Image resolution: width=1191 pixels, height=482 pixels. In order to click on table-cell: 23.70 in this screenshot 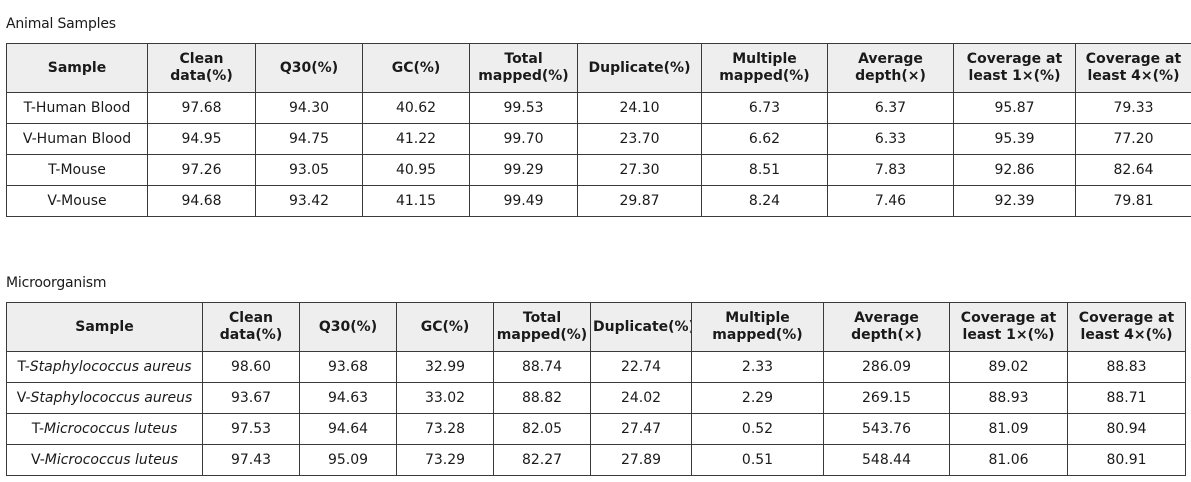, I will do `click(639, 139)`.